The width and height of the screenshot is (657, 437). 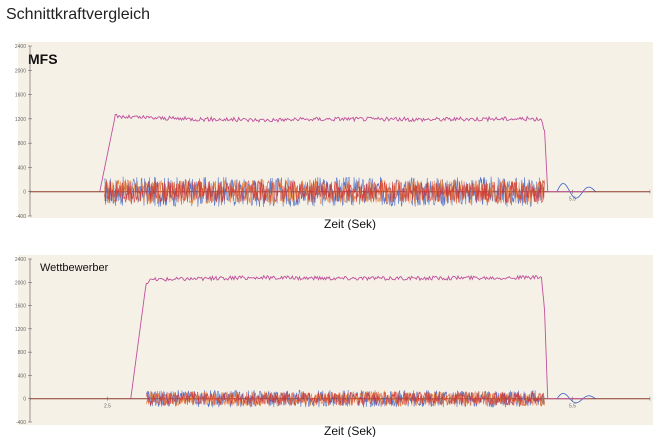 I want to click on x-tick-label: 2.5, so click(x=107, y=407).